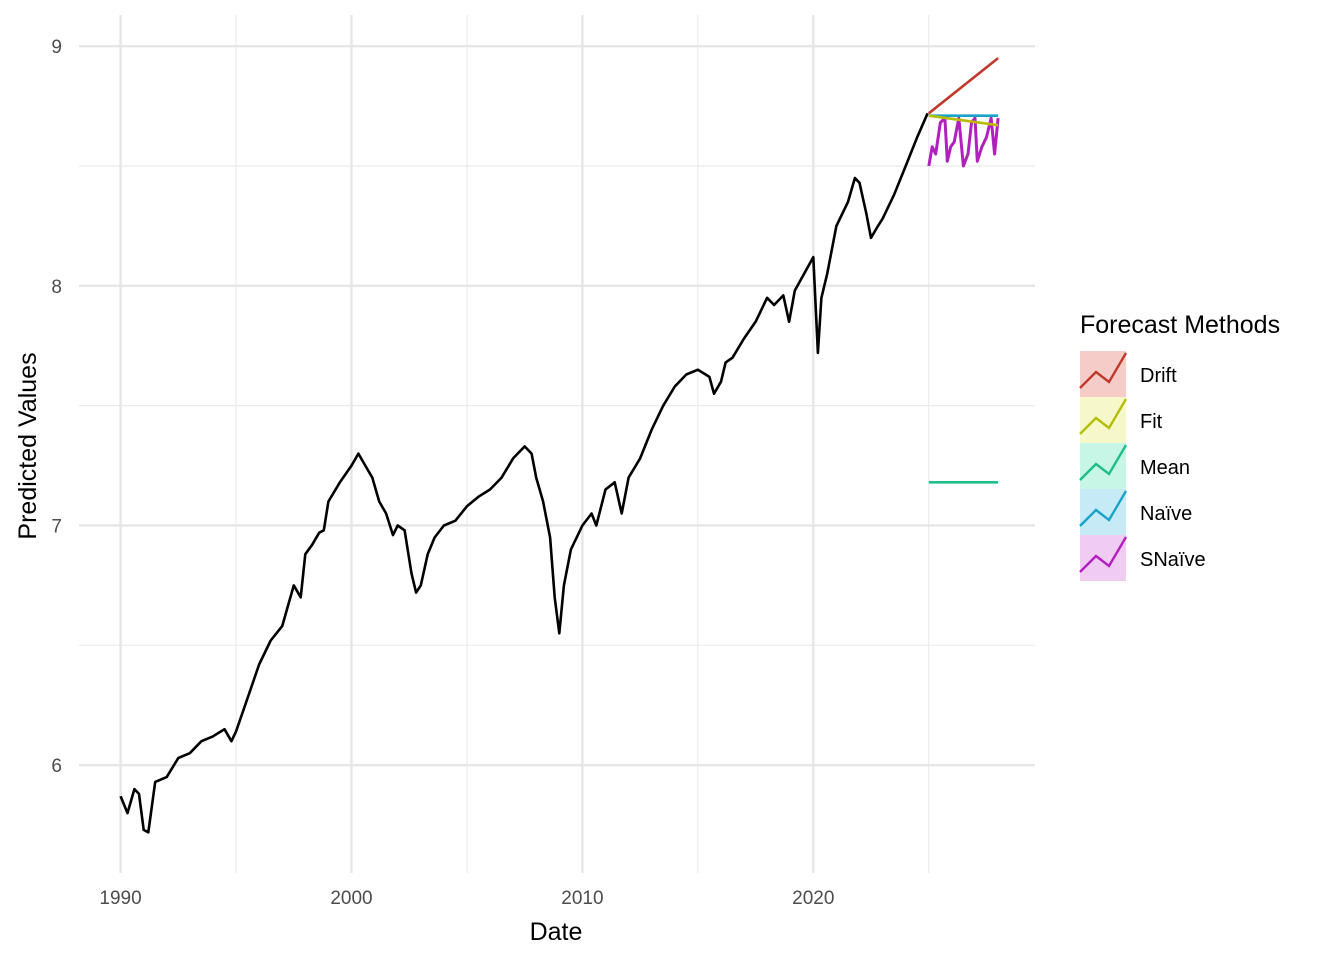 This screenshot has width=1344, height=960. I want to click on x-tick-label: 1990, so click(120, 898).